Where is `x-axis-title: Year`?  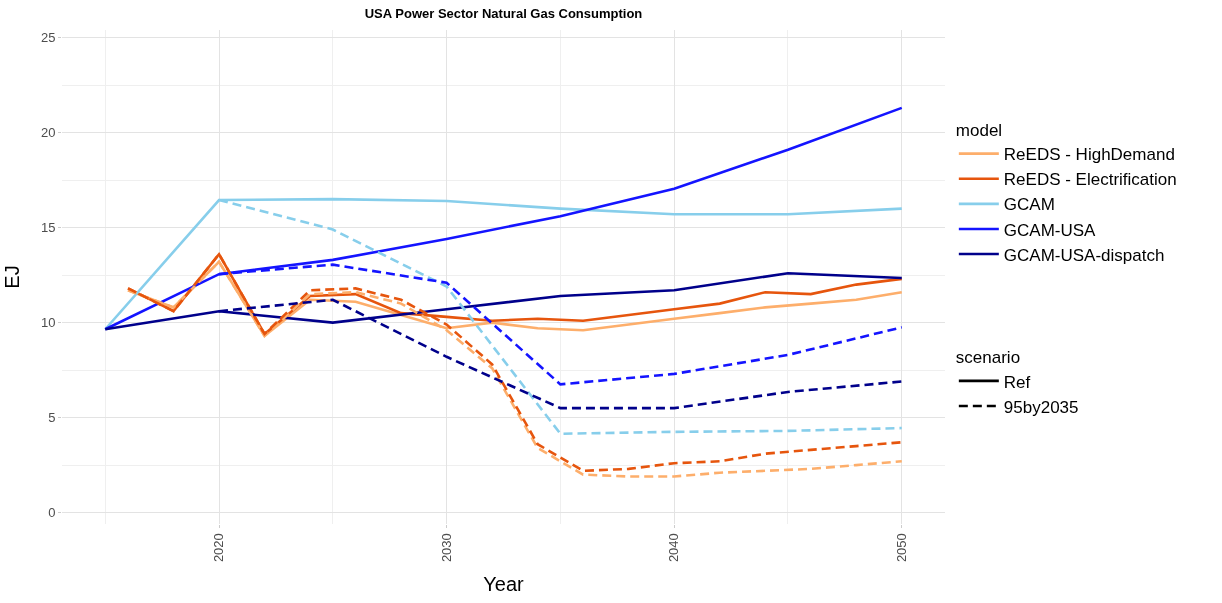 x-axis-title: Year is located at coordinates (504, 583).